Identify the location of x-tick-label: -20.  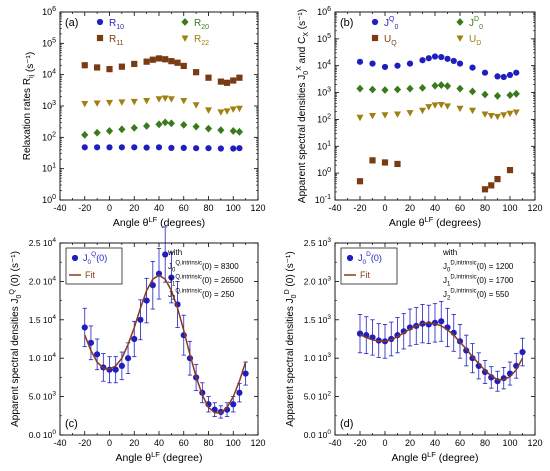
(84, 443).